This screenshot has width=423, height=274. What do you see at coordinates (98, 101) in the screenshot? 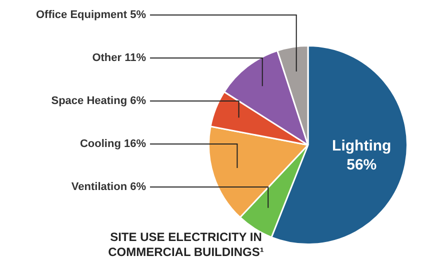
I see `slice-label: Space Heating 6%` at bounding box center [98, 101].